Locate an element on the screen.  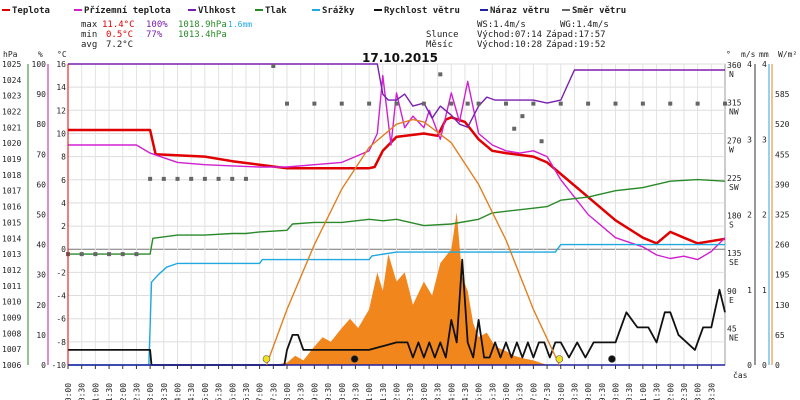
stat-max-press: 1018.9hPa is located at coordinates (202, 25).